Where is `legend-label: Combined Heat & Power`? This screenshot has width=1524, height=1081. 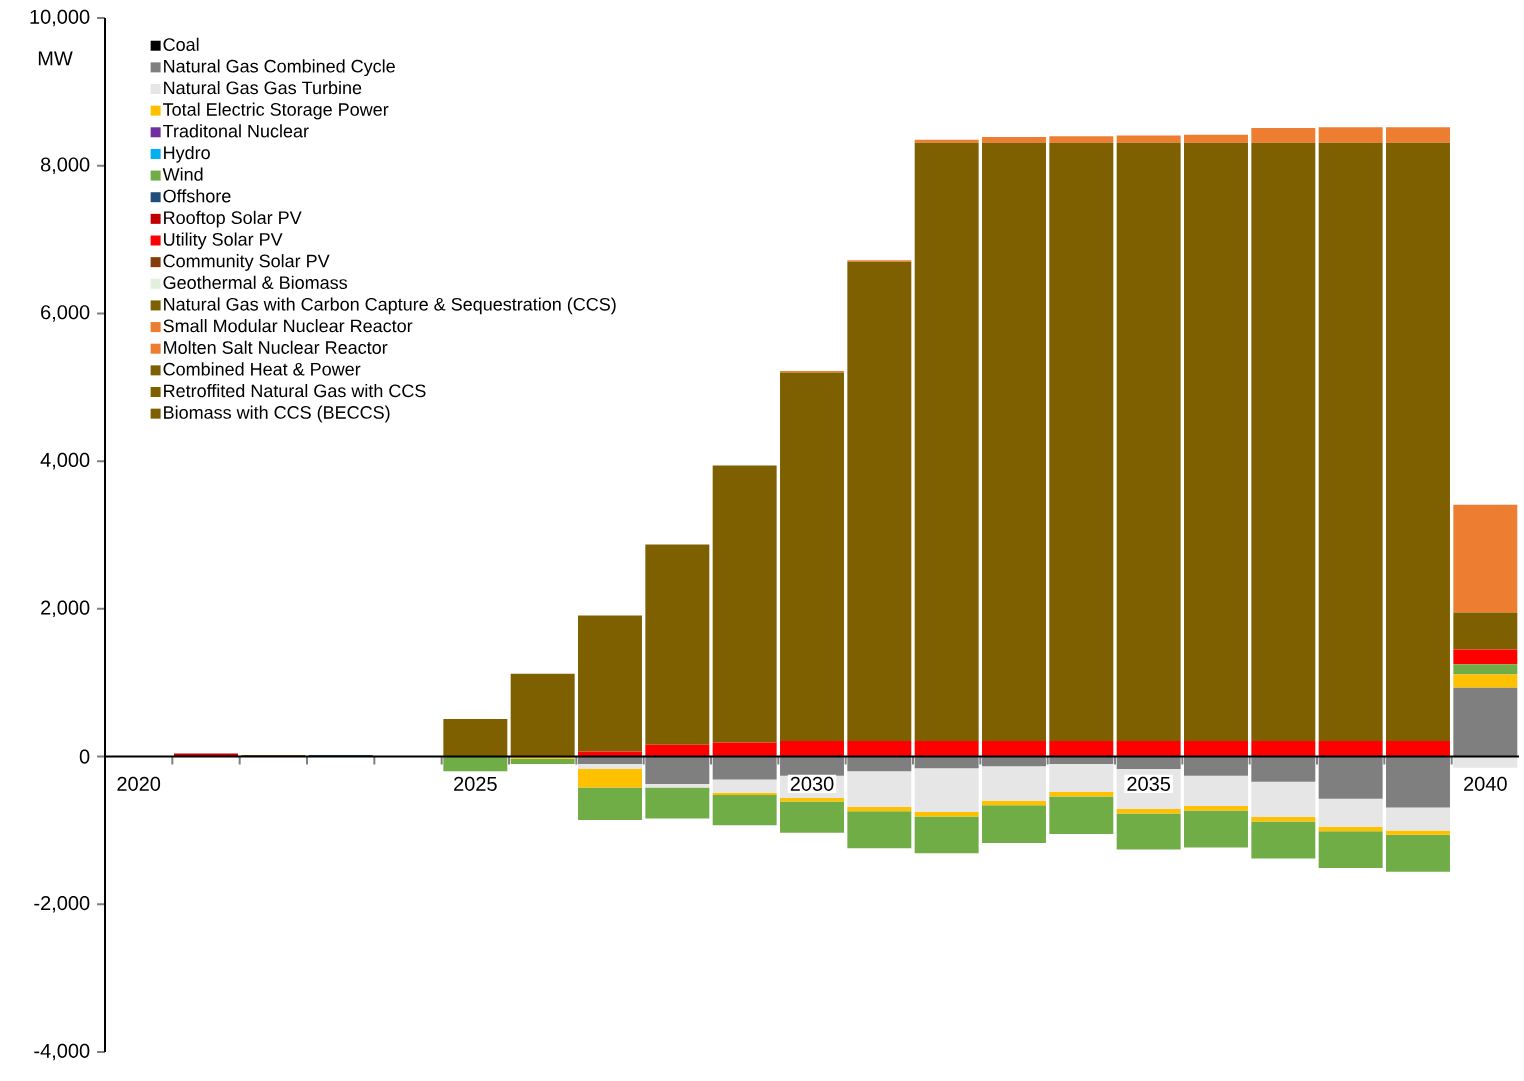
legend-label: Combined Heat & Power is located at coordinates (262, 369).